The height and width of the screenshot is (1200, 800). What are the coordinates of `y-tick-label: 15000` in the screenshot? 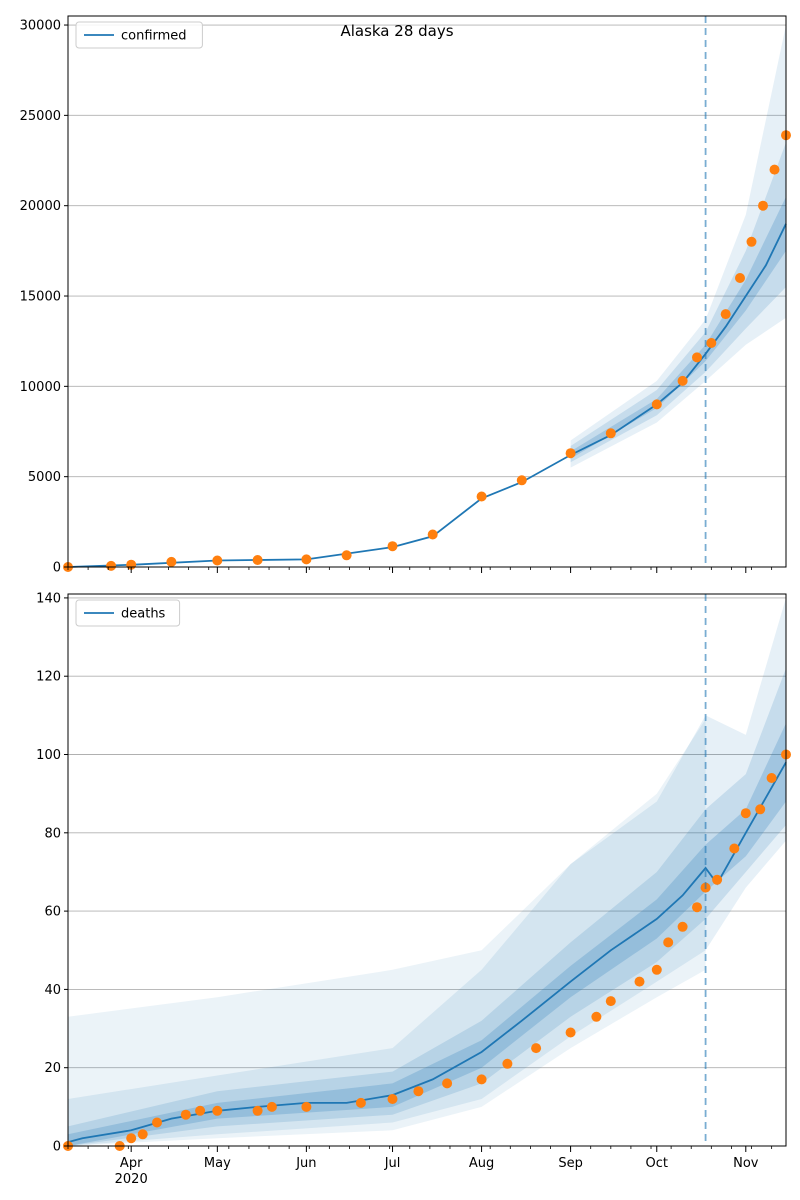 It's located at (40, 297).